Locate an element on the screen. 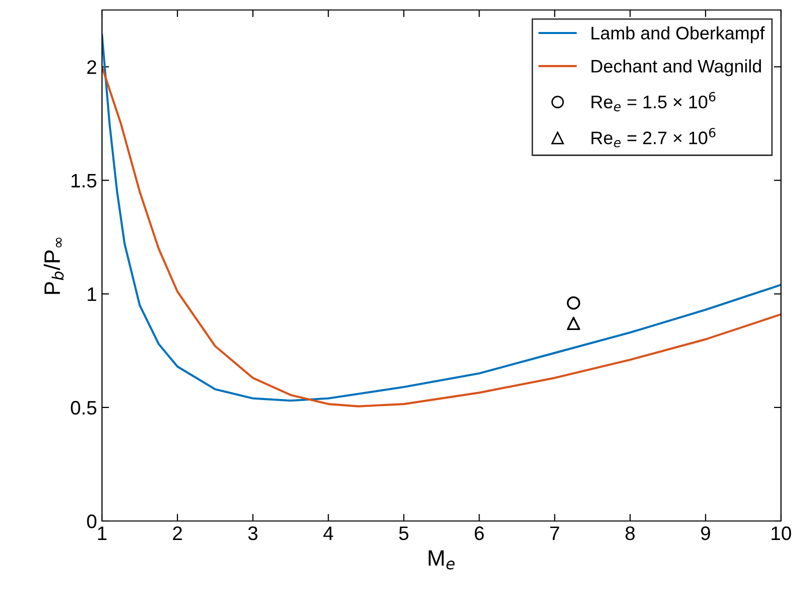 This screenshot has height=607, width=794. x-tick-label: 10 is located at coordinates (782, 533).